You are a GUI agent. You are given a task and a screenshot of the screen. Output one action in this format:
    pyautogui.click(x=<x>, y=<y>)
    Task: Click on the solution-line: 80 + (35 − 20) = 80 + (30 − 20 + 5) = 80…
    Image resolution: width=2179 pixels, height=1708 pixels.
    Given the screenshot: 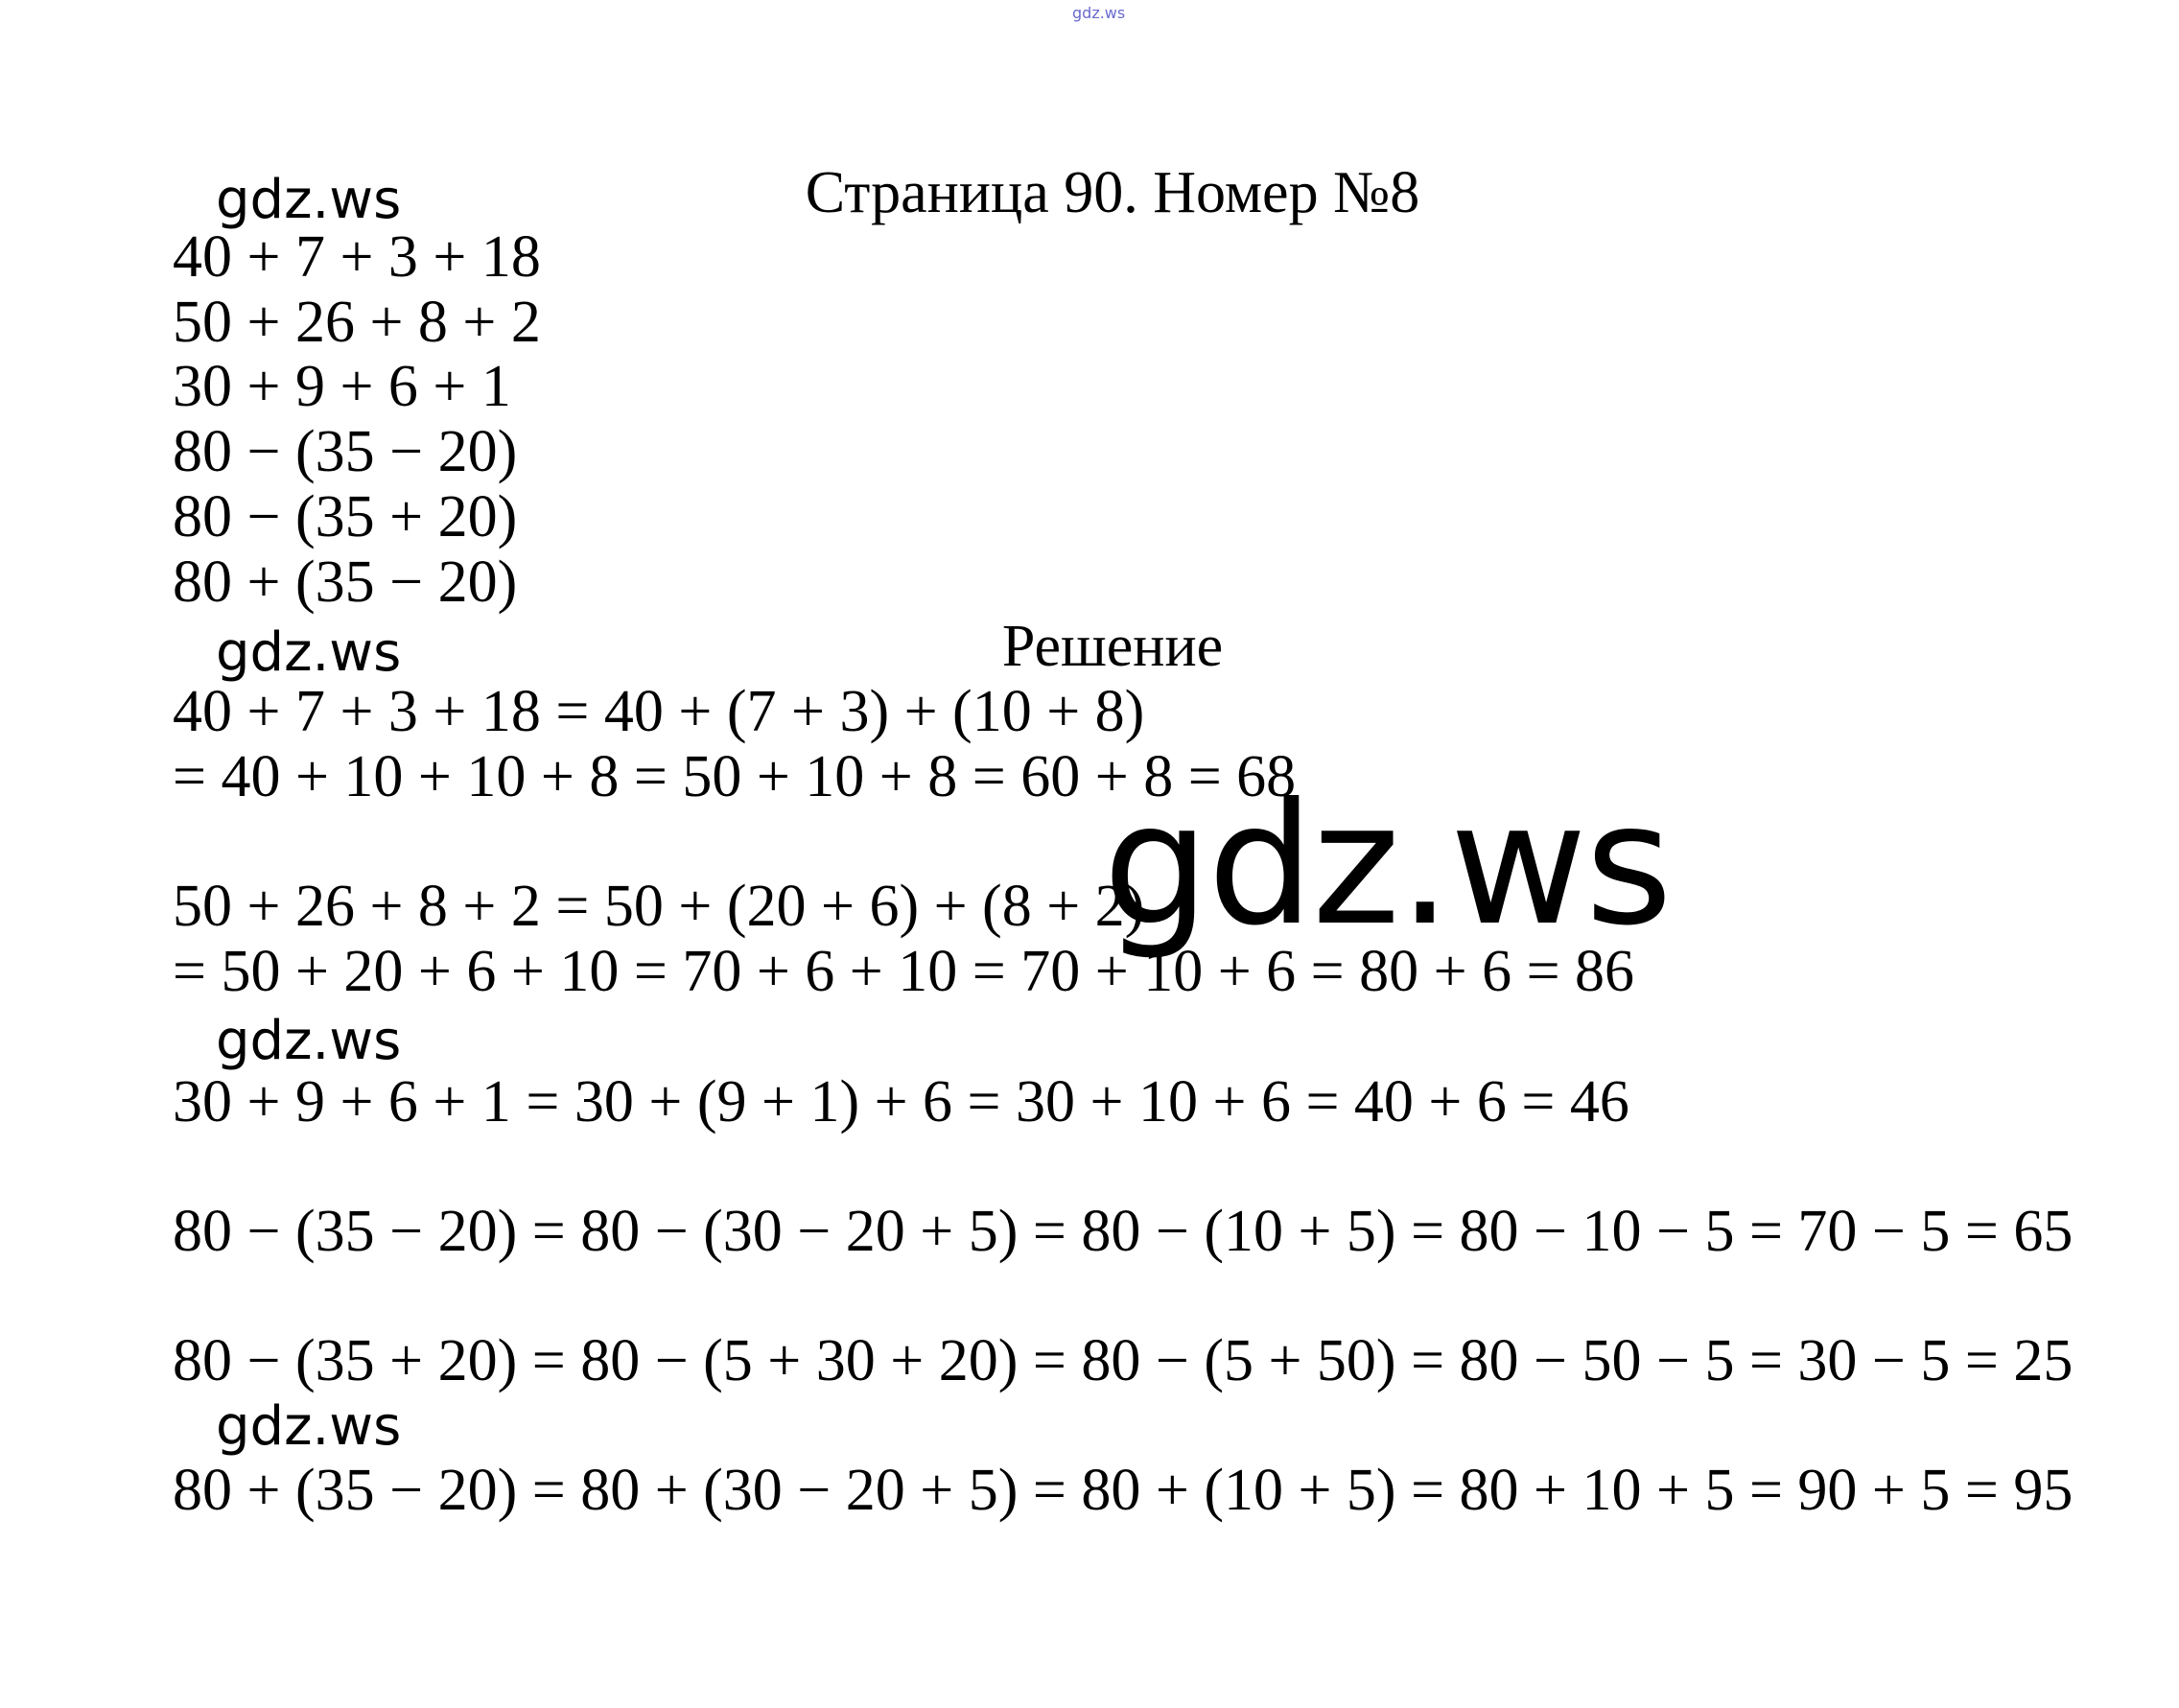 What is the action you would take?
    pyautogui.click(x=1124, y=1491)
    